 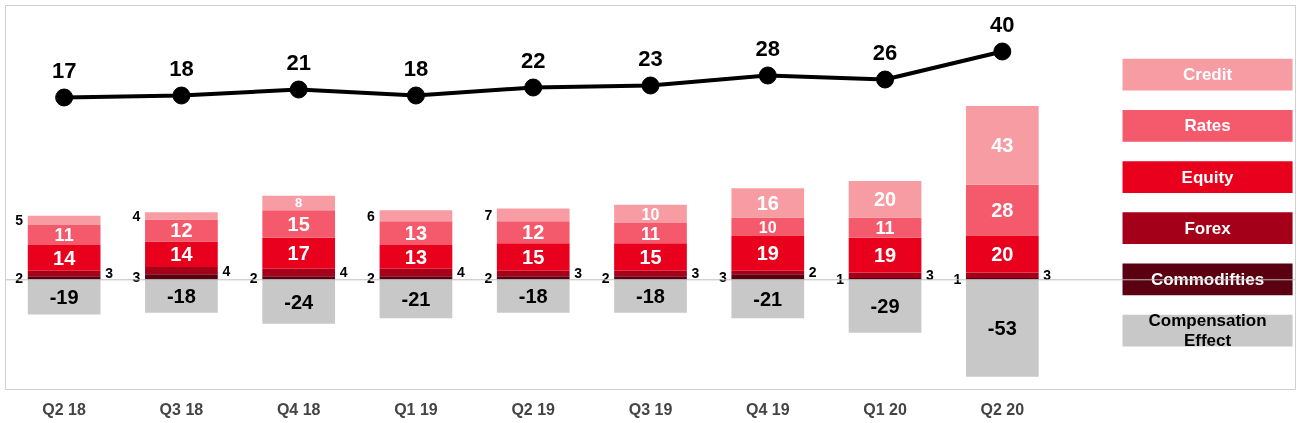 What do you see at coordinates (768, 48) in the screenshot?
I see `data-label: 28` at bounding box center [768, 48].